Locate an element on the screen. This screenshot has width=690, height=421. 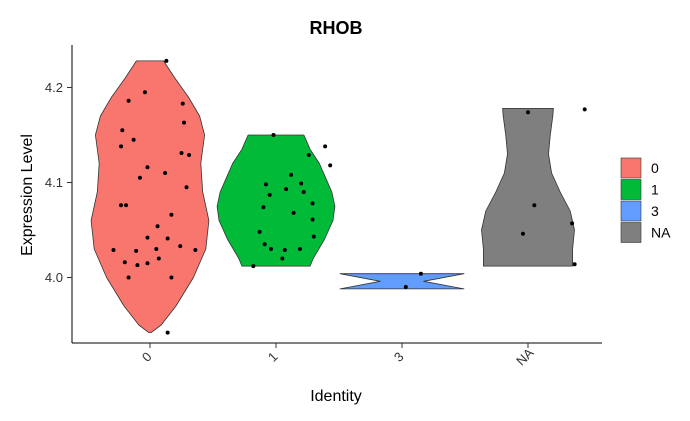
y-tick-label: 4.0 is located at coordinates (54, 277).